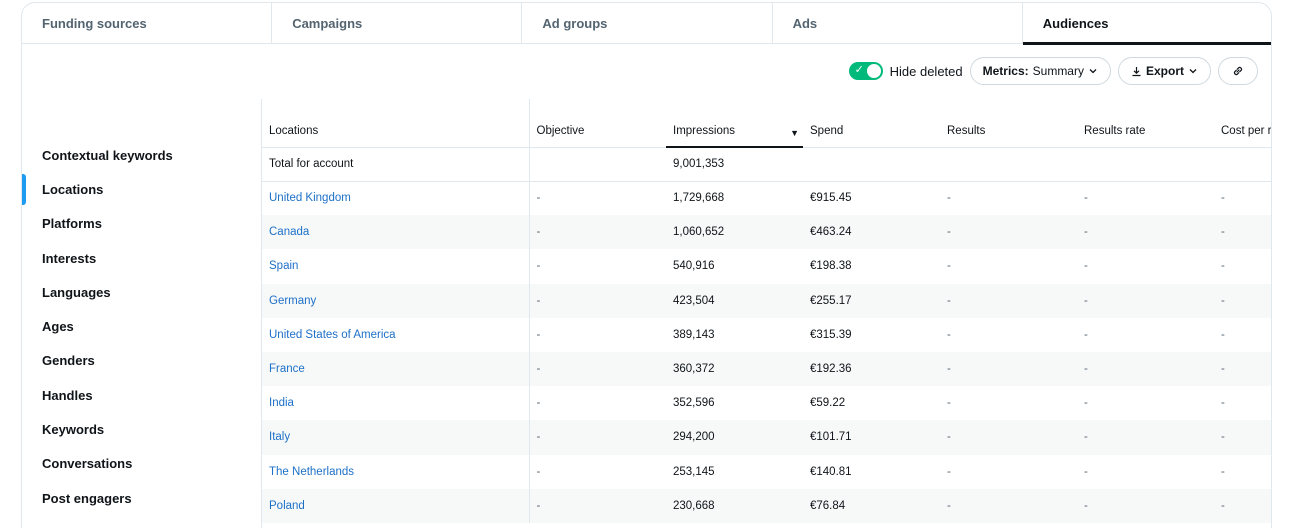 This screenshot has height=528, width=1292. What do you see at coordinates (1145, 123) in the screenshot?
I see `column-header-results-rate: Results rate` at bounding box center [1145, 123].